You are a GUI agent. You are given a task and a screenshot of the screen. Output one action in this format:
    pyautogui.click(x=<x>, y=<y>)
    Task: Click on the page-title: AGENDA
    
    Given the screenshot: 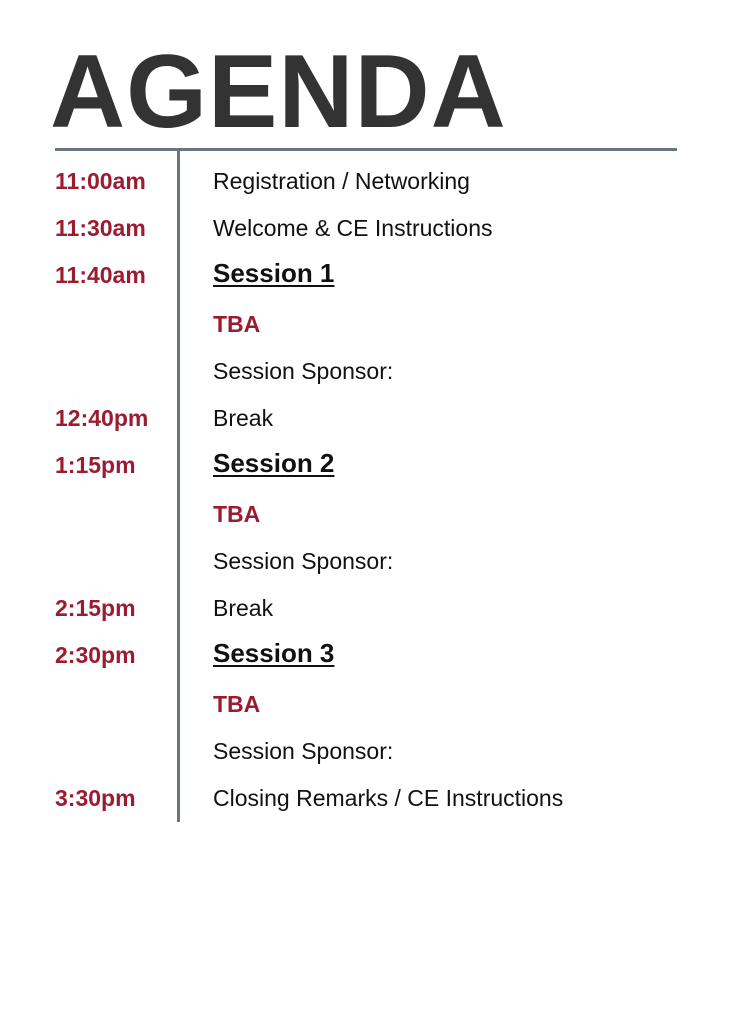 What is the action you would take?
    pyautogui.click(x=278, y=92)
    